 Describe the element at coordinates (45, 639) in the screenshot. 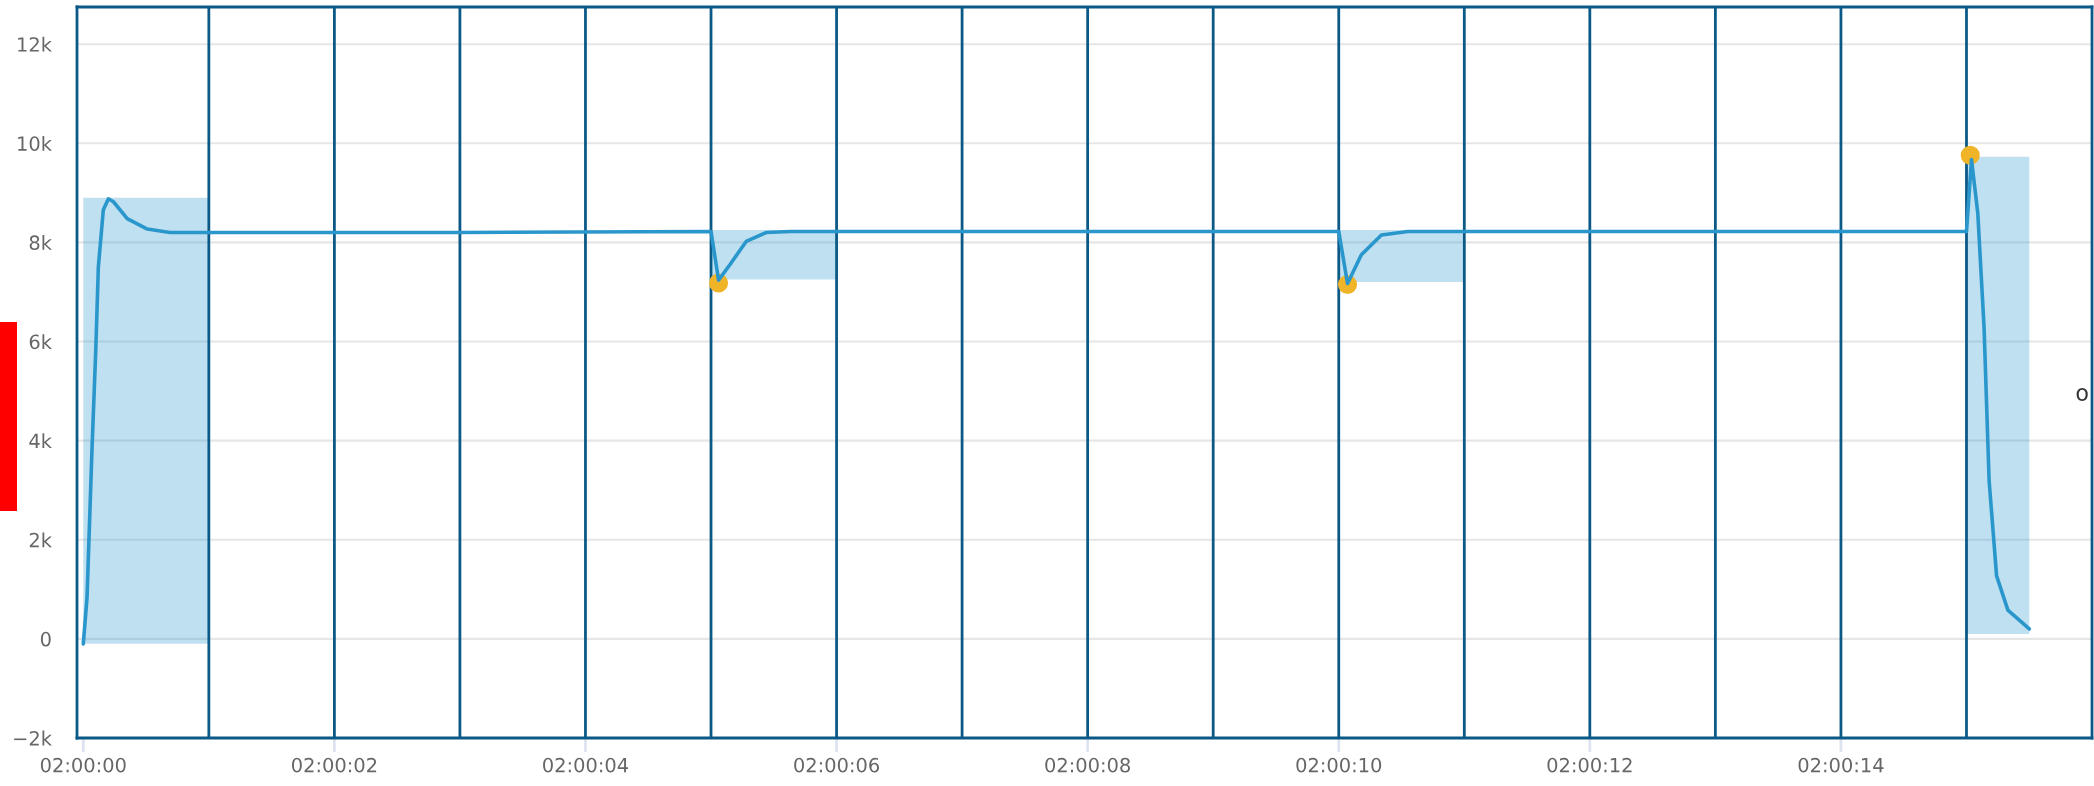

I see `y-tick-label: 0` at that location.